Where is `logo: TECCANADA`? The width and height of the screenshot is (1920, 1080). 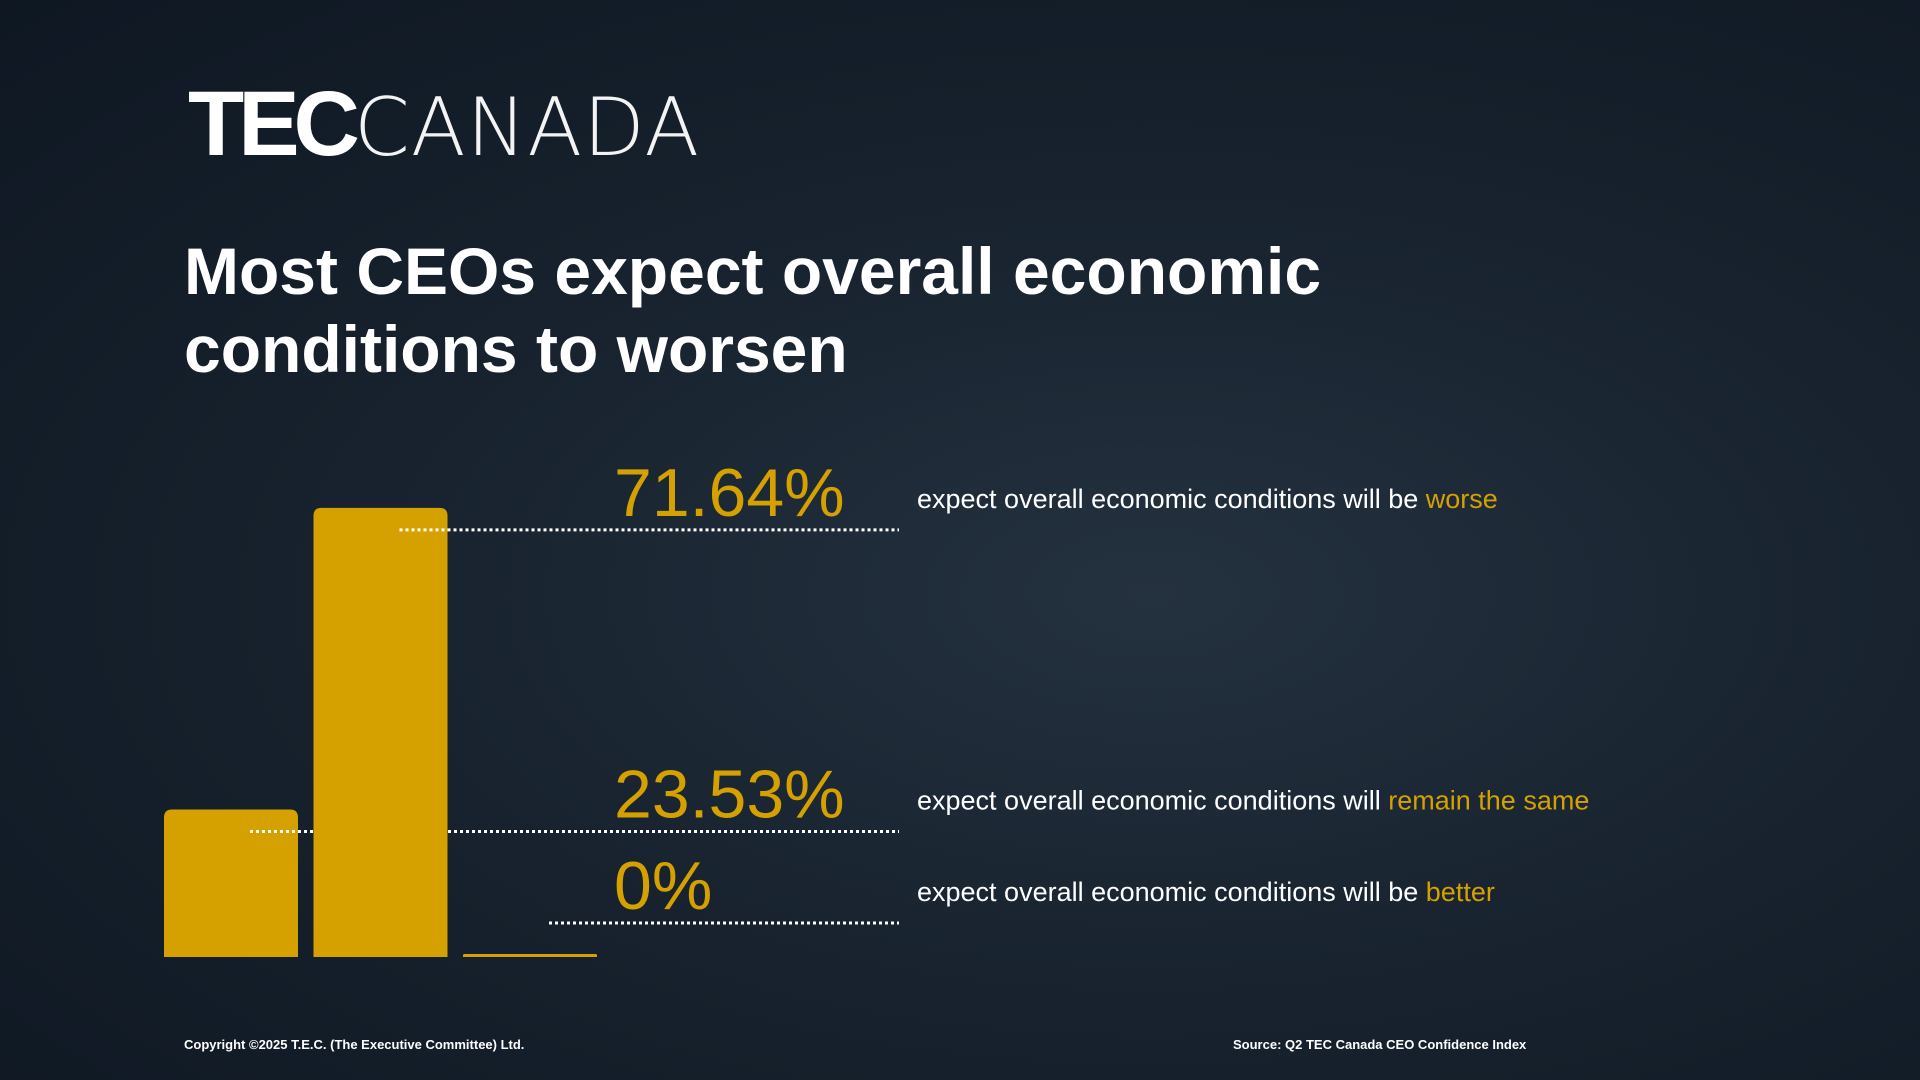 logo: TECCANADA is located at coordinates (444, 124).